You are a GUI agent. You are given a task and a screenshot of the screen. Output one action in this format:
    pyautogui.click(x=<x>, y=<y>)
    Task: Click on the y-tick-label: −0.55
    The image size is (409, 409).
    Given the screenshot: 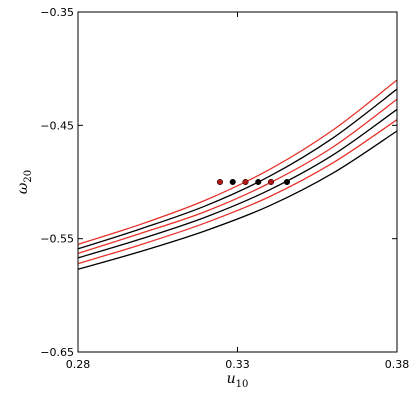 What is the action you would take?
    pyautogui.click(x=57, y=239)
    